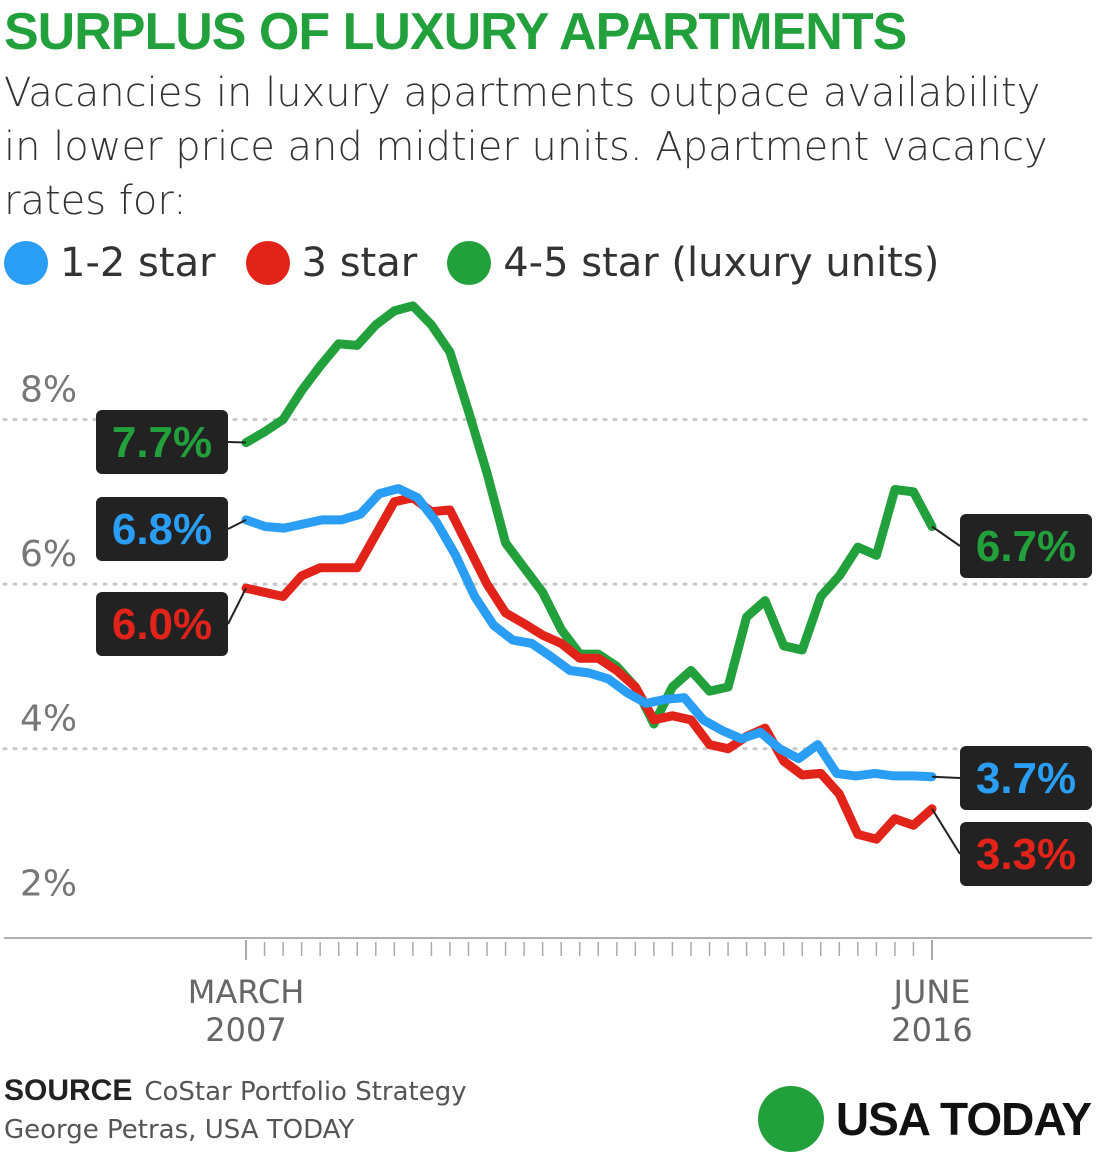  What do you see at coordinates (930, 992) in the screenshot?
I see `x-tick-label-end: JUNE` at bounding box center [930, 992].